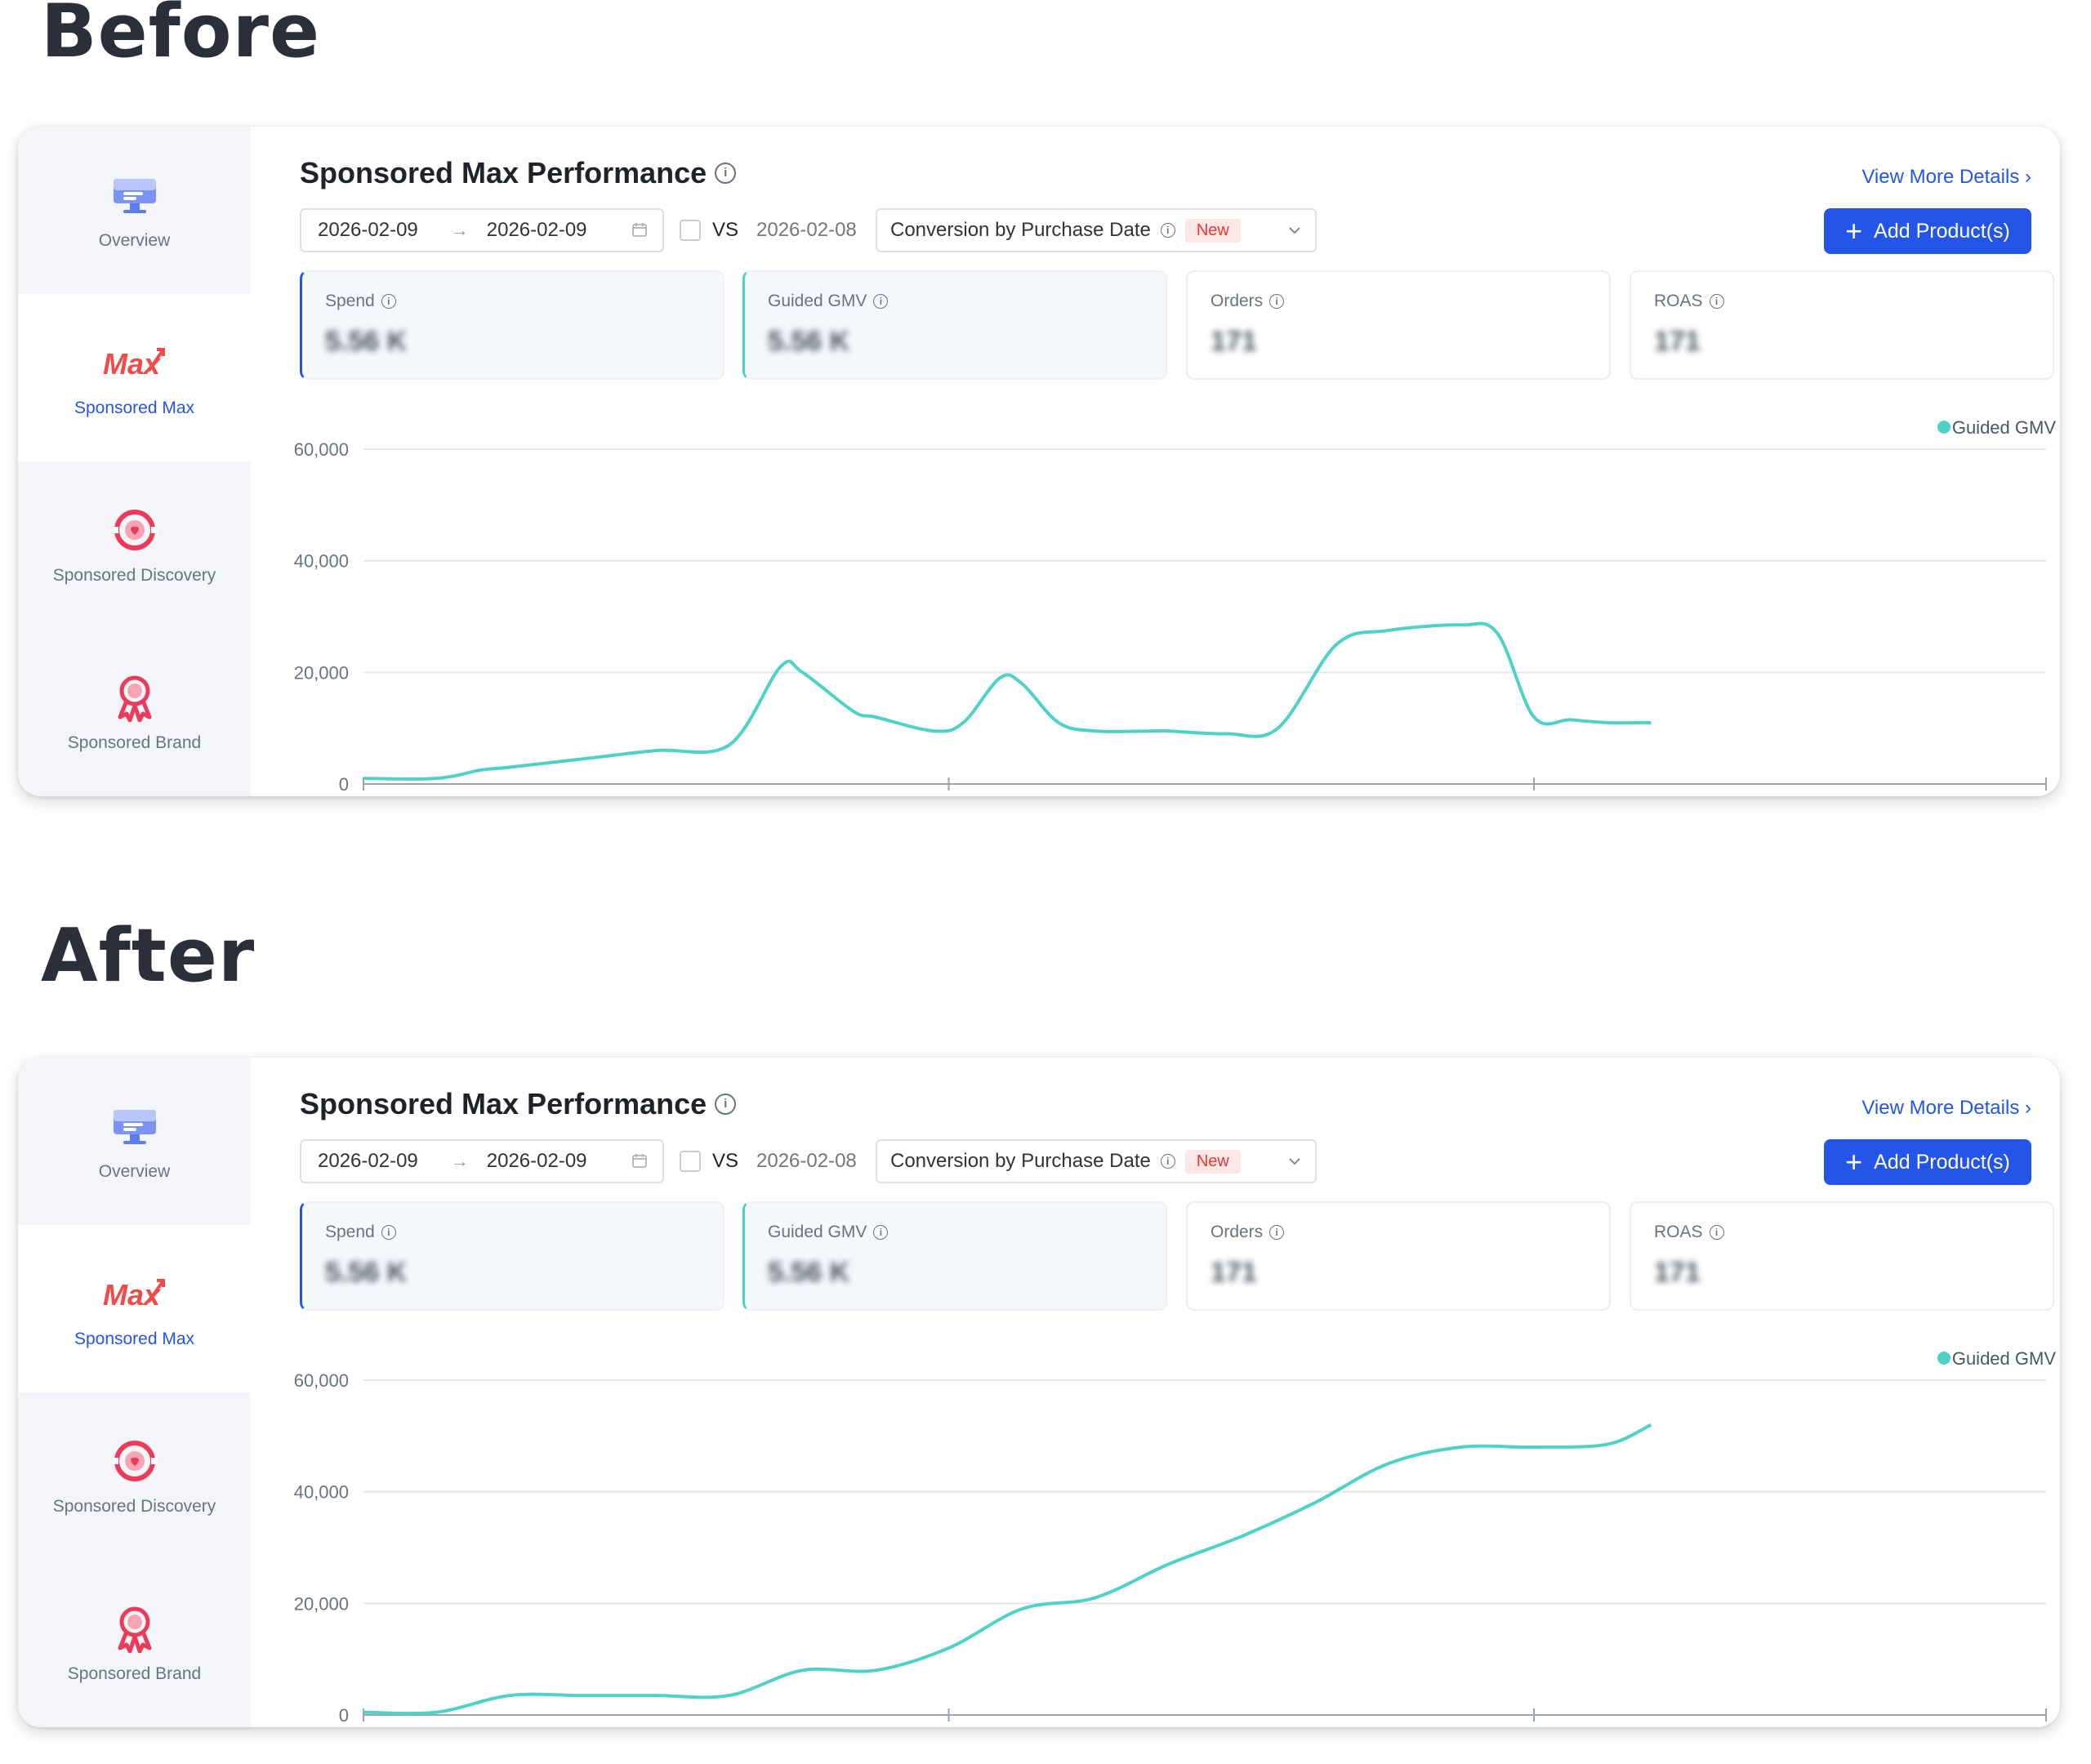 The image size is (2091, 1764). I want to click on sidebar-item-label: Overview, so click(134, 240).